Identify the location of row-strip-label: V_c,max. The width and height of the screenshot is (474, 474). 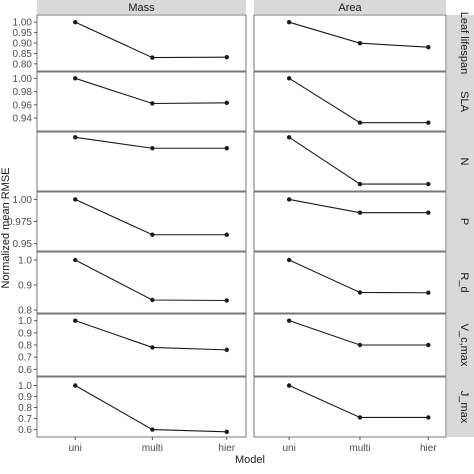
(464, 345).